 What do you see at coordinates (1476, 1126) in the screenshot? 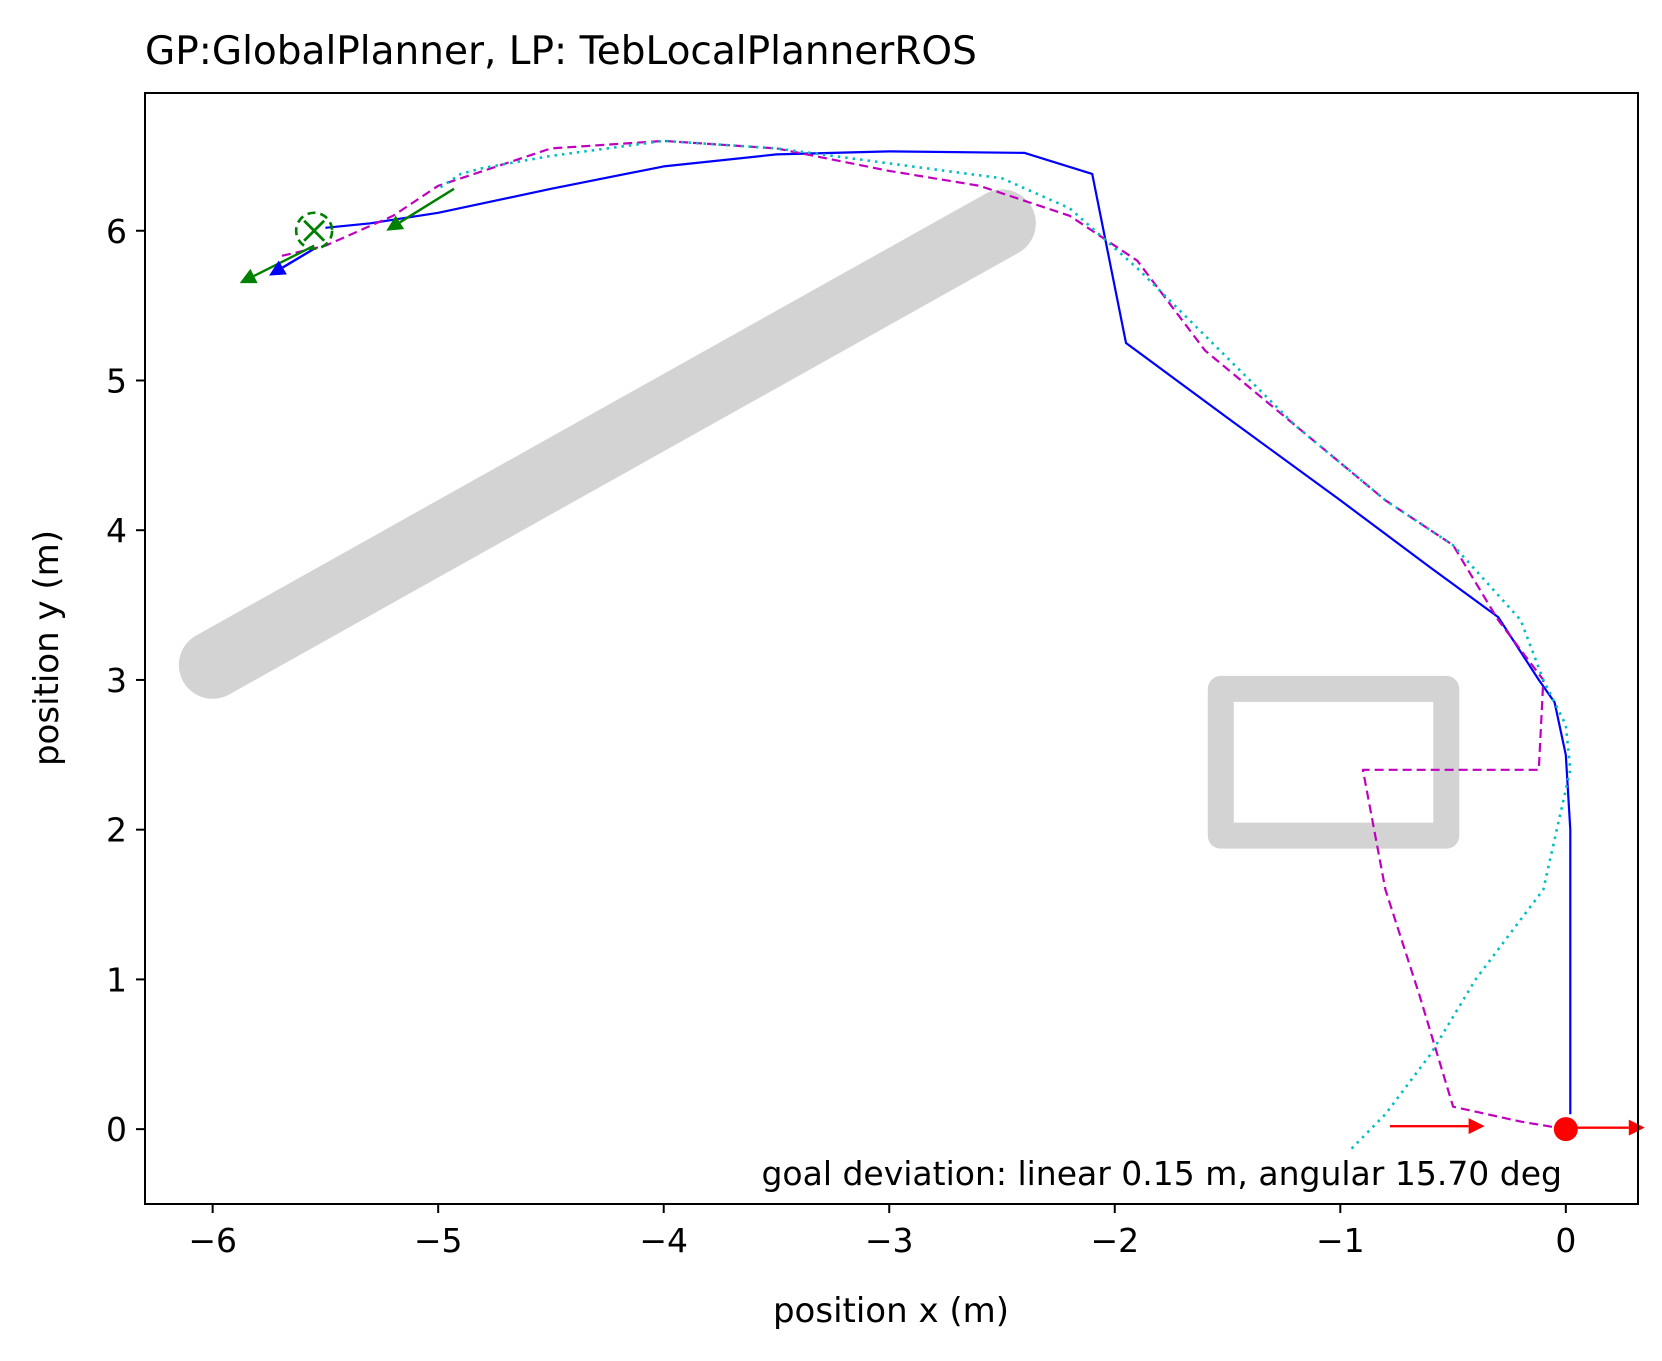
I see `start-arrow-0-head` at bounding box center [1476, 1126].